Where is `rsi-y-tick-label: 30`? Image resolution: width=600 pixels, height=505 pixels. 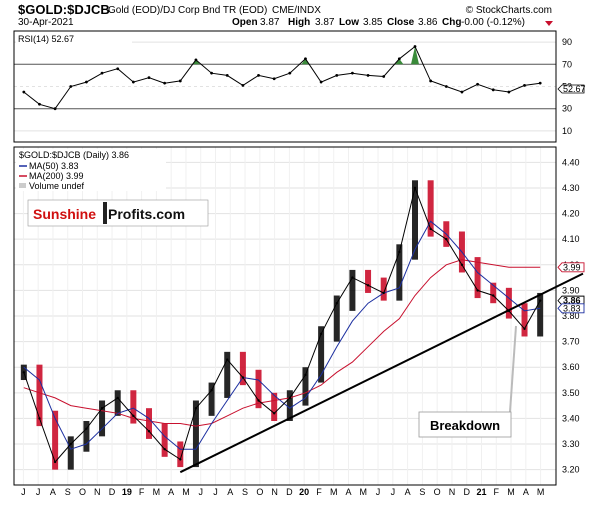 rsi-y-tick-label: 30 is located at coordinates (567, 109).